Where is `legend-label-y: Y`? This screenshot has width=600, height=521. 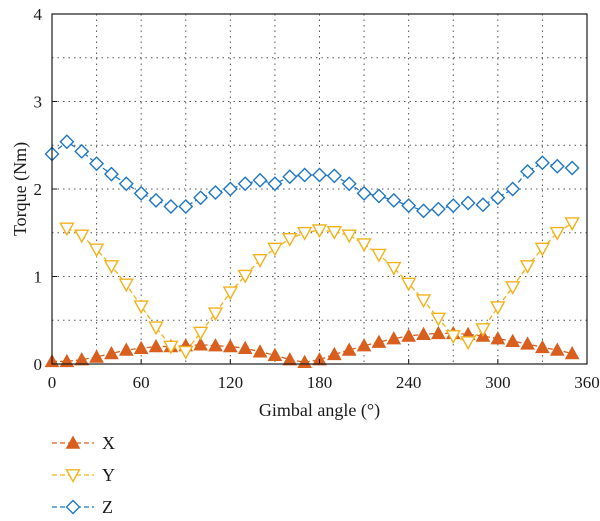
legend-label-y: Y is located at coordinates (108, 475).